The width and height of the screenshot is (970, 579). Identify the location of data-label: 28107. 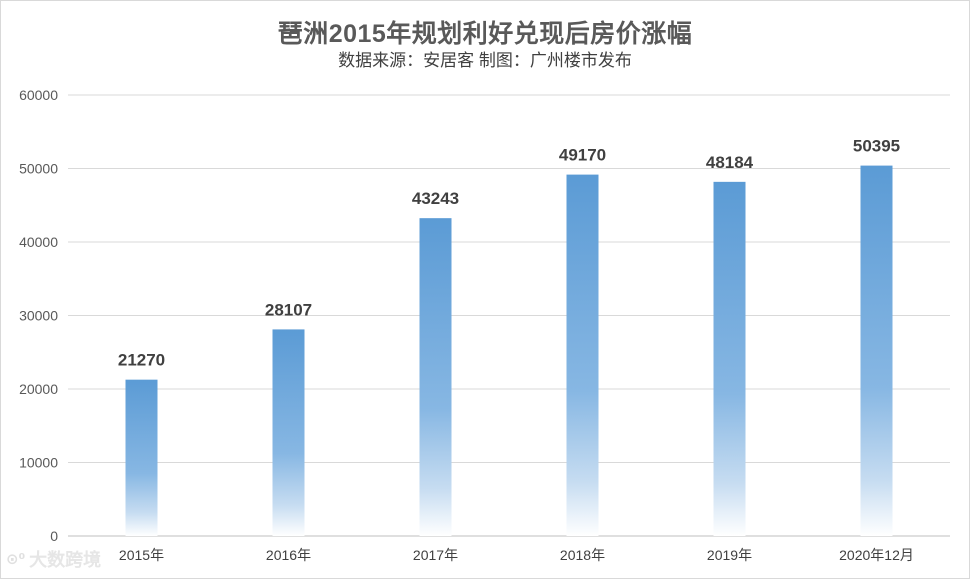
(288, 309).